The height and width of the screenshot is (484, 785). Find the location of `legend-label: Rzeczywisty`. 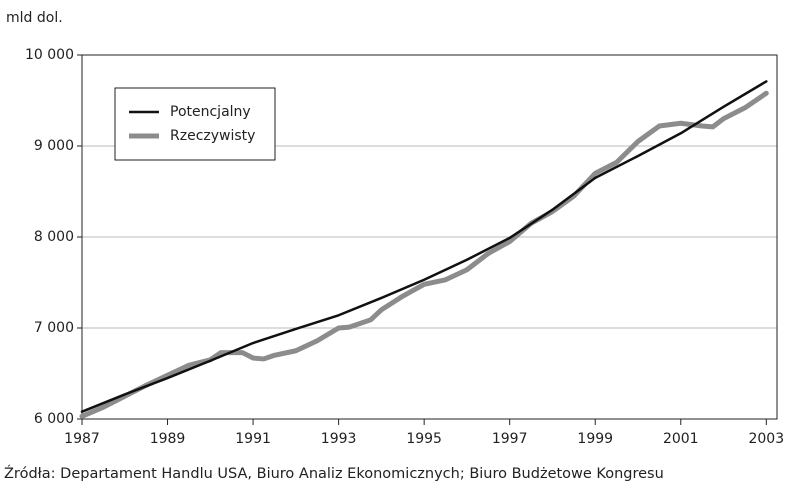

legend-label: Rzeczywisty is located at coordinates (212, 136).